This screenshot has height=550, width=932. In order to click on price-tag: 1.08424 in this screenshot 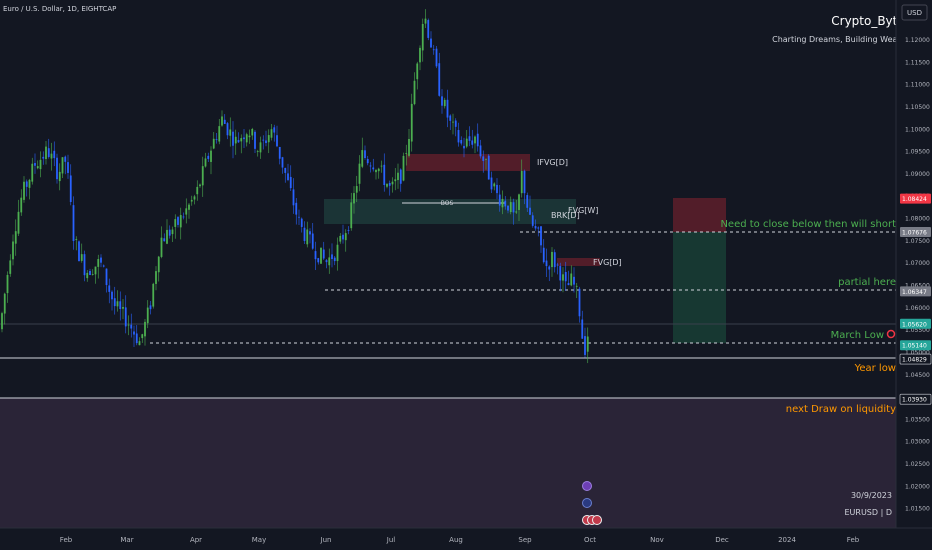, I will do `click(915, 198)`.